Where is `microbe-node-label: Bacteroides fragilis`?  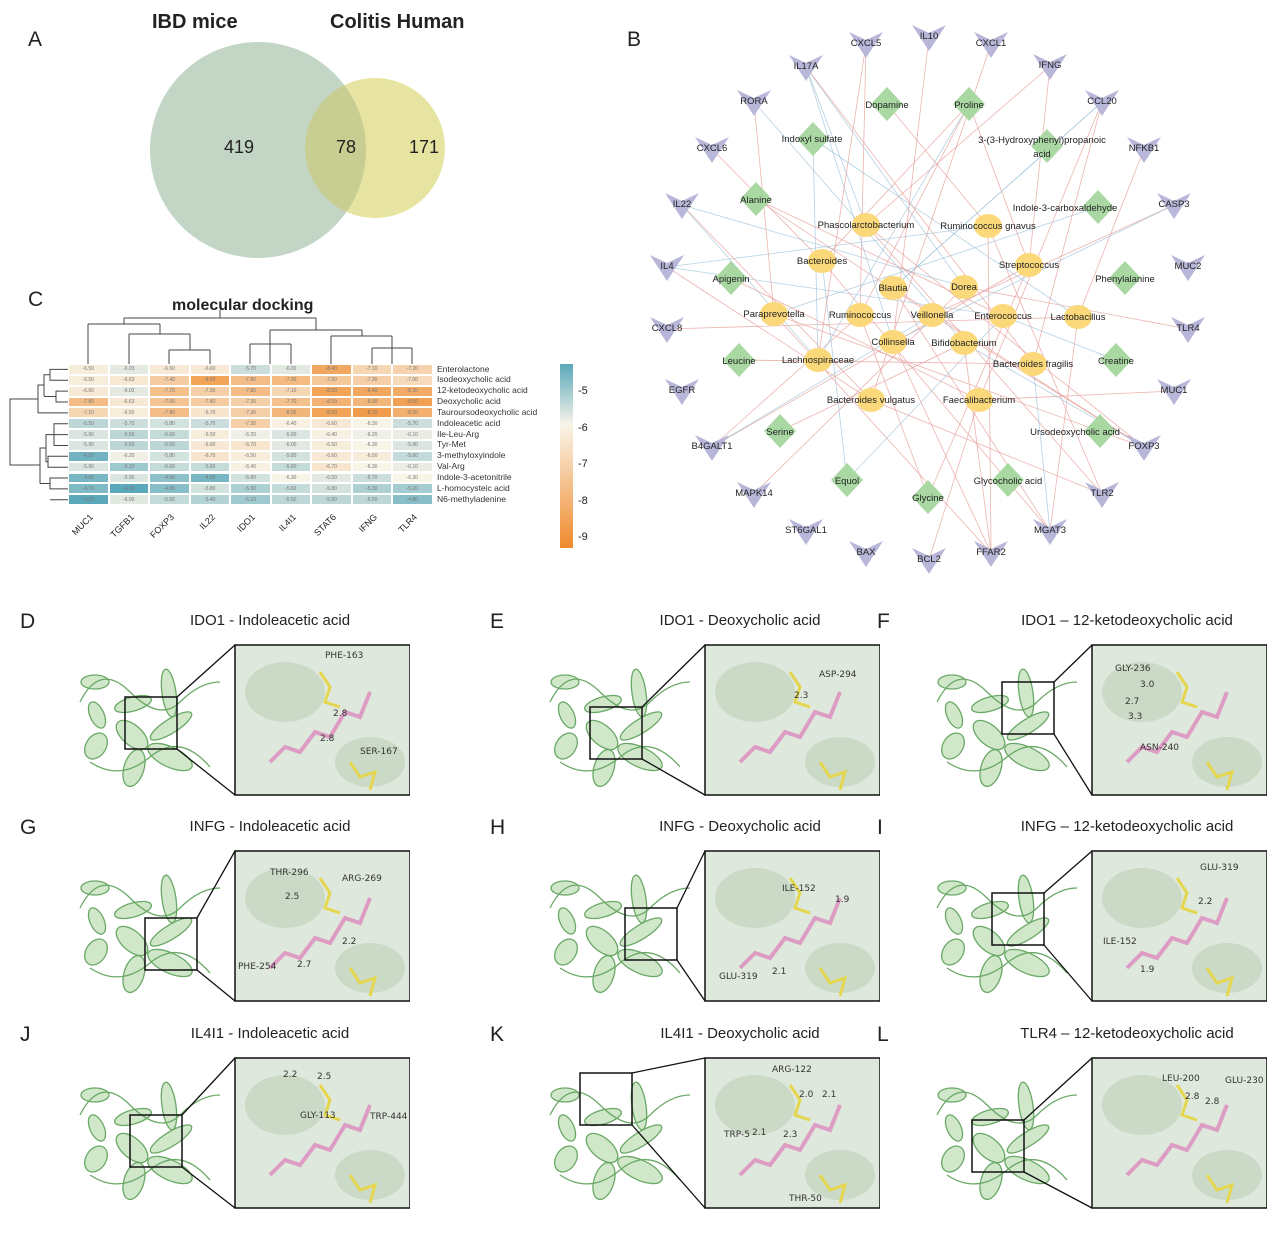 microbe-node-label: Bacteroides fragilis is located at coordinates (1033, 364).